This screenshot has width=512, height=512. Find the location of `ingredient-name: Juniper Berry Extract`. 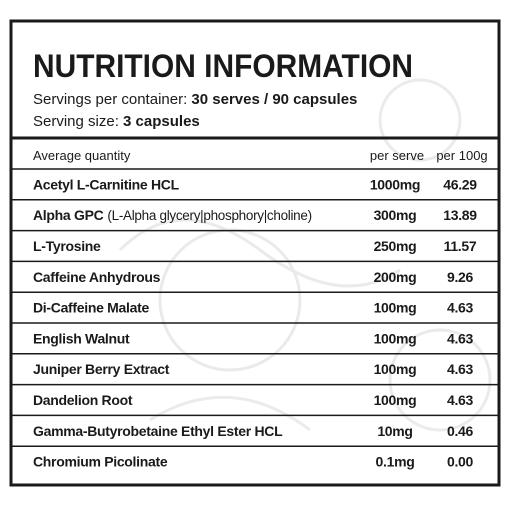

ingredient-name: Juniper Berry Extract is located at coordinates (101, 369).